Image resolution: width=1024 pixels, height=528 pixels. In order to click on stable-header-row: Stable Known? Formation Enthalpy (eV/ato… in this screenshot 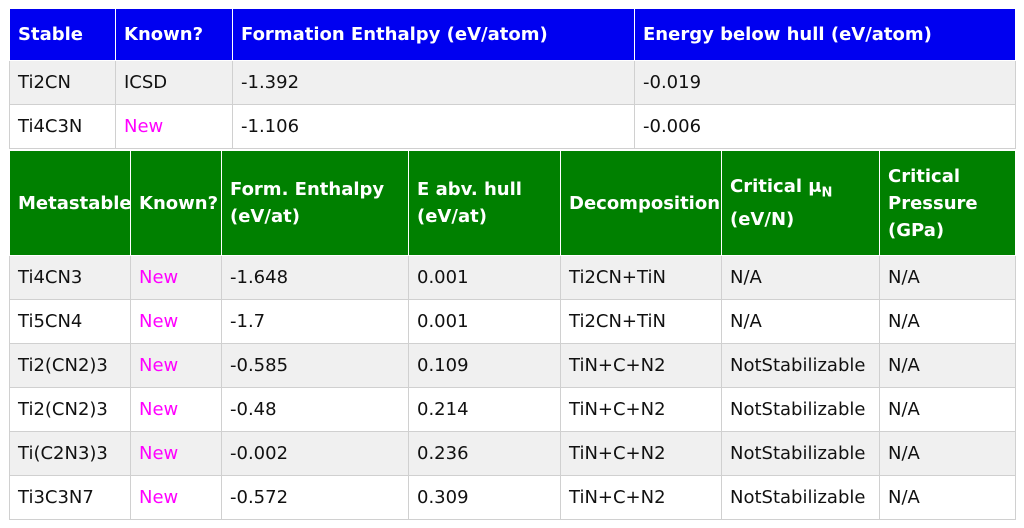, I will do `click(512, 34)`.